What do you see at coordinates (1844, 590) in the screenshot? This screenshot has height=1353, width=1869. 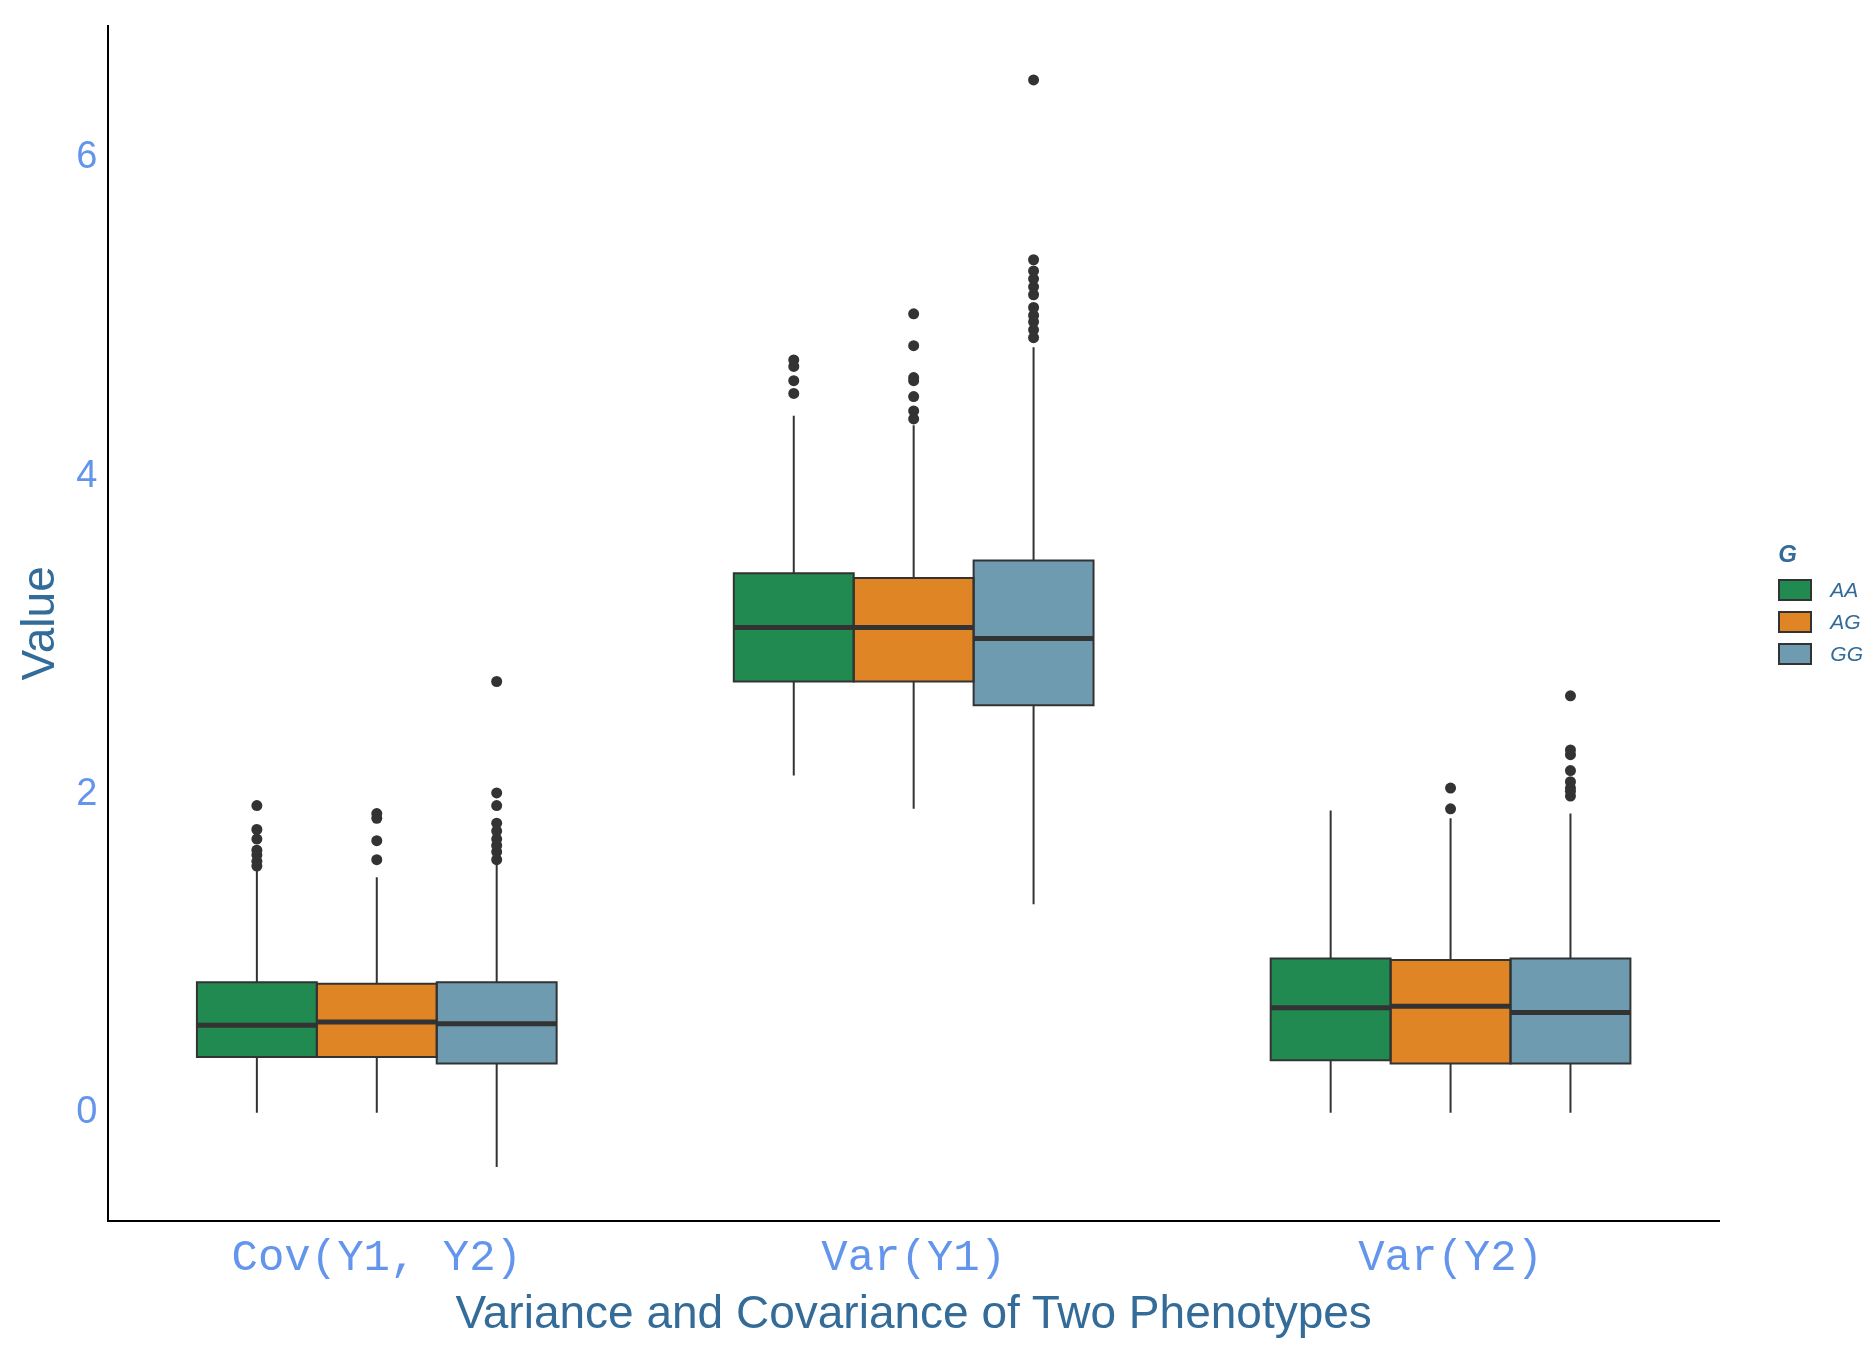 I see `legend-label: AA` at bounding box center [1844, 590].